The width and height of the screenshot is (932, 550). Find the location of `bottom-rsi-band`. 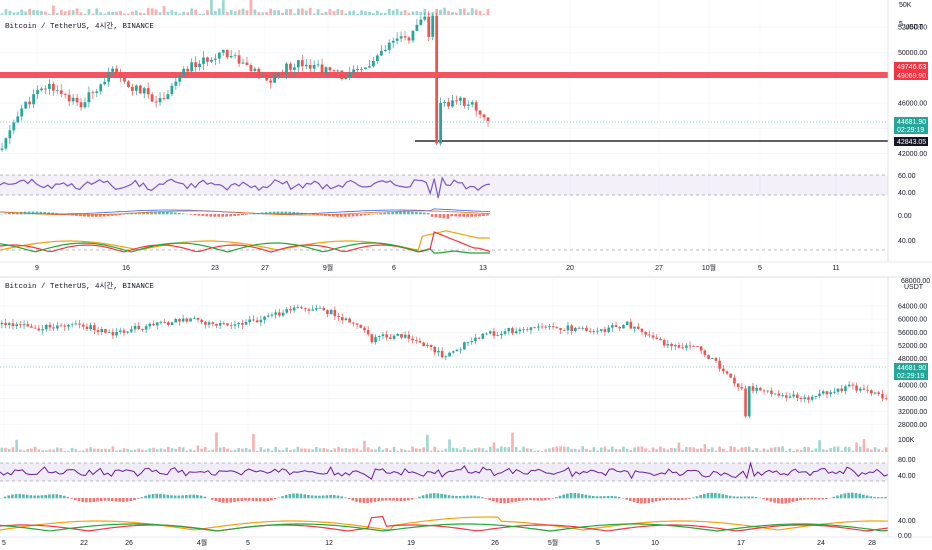

bottom-rsi-band is located at coordinates (444, 472).